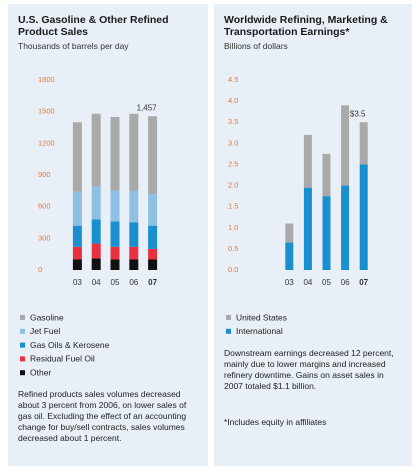 Image resolution: width=420 pixels, height=472 pixels. I want to click on y-tick-label: 900, so click(44, 174).